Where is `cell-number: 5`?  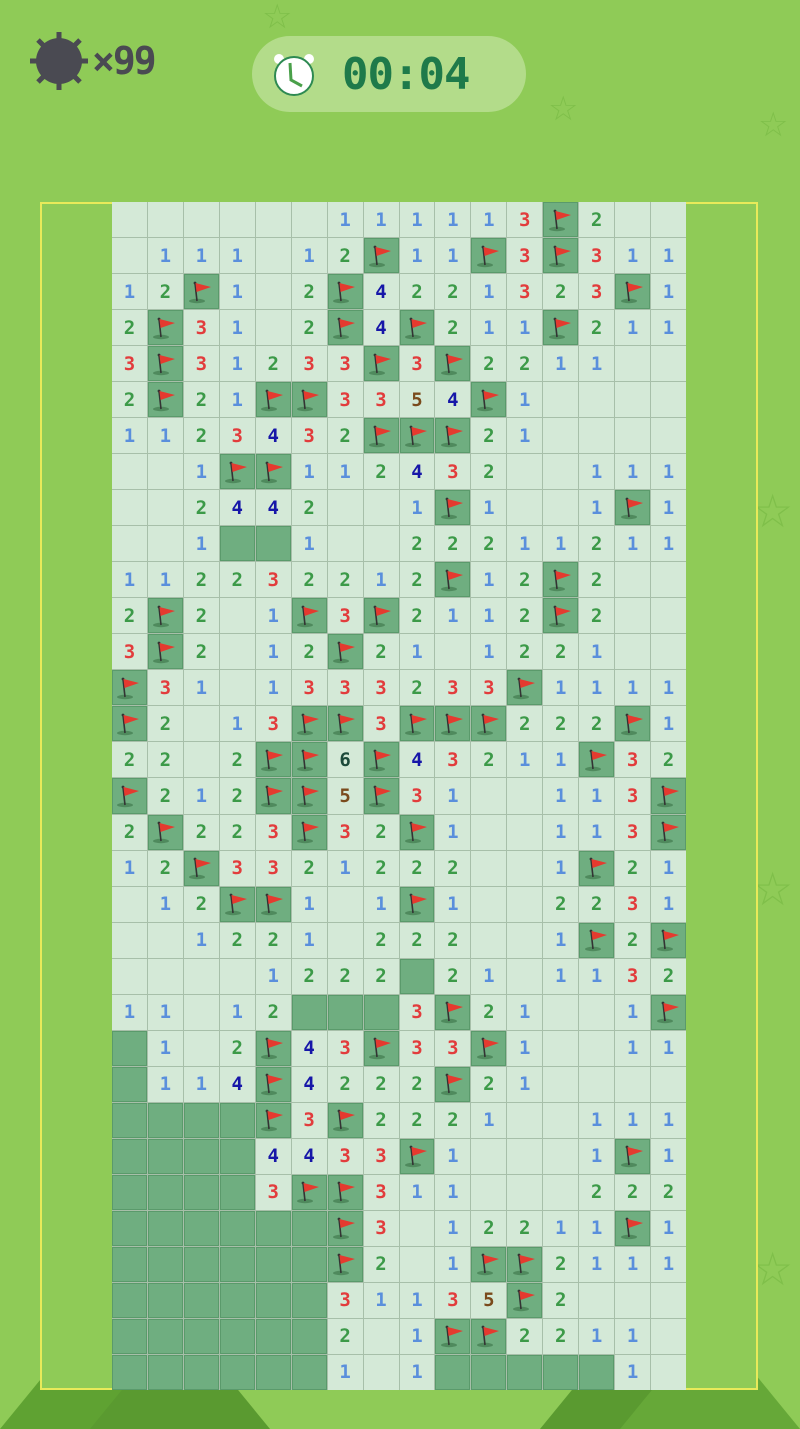
cell-number: 5 is located at coordinates (489, 1300).